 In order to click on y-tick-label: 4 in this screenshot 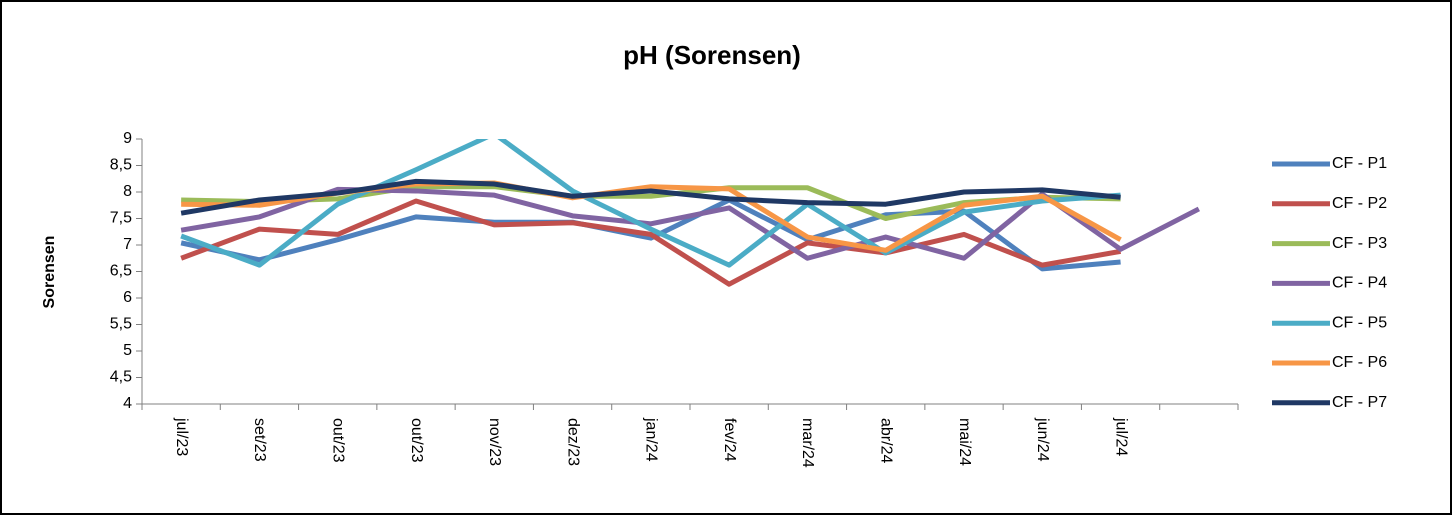, I will do `click(127, 403)`.